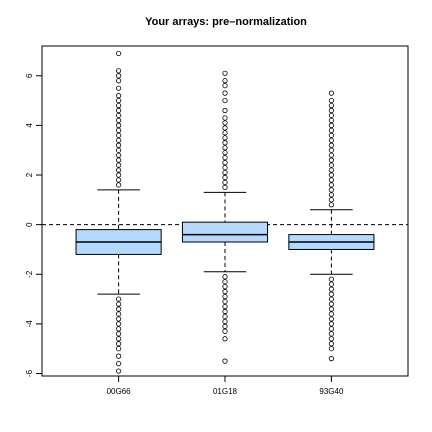 This screenshot has width=432, height=432. Describe the element at coordinates (225, 232) in the screenshot. I see `box-iqr` at that location.